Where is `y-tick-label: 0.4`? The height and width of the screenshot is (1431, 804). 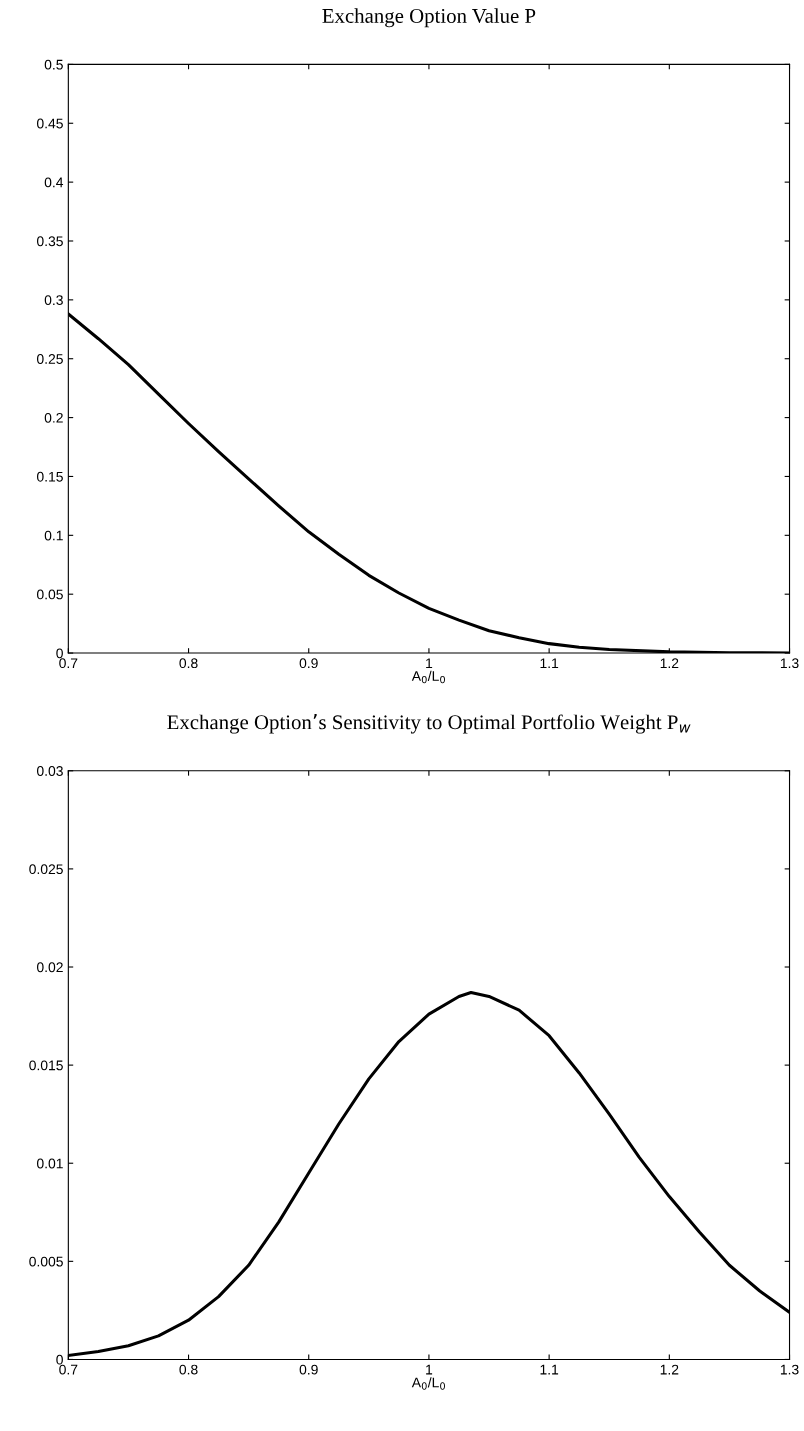
y-tick-label: 0.4 is located at coordinates (54, 182).